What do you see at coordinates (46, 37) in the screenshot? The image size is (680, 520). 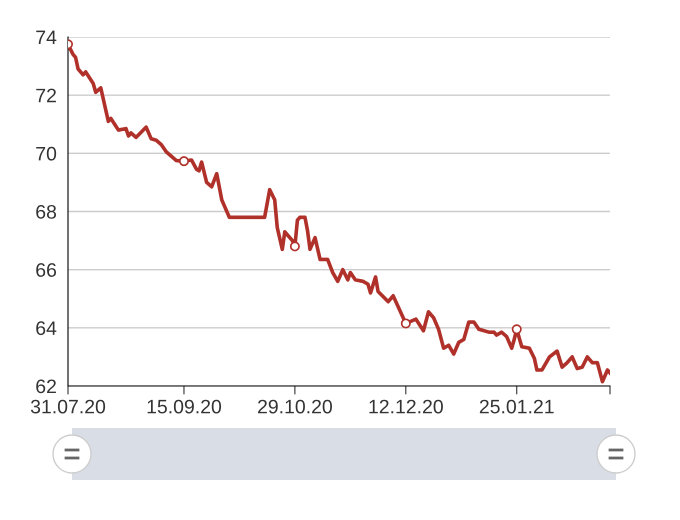 I see `y-tick-label: 74` at bounding box center [46, 37].